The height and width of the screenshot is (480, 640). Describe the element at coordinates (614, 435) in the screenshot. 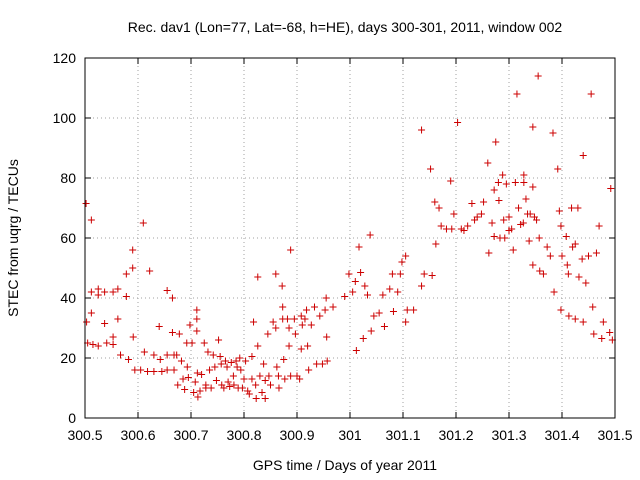

I see `x-tick-label: 301.5` at that location.